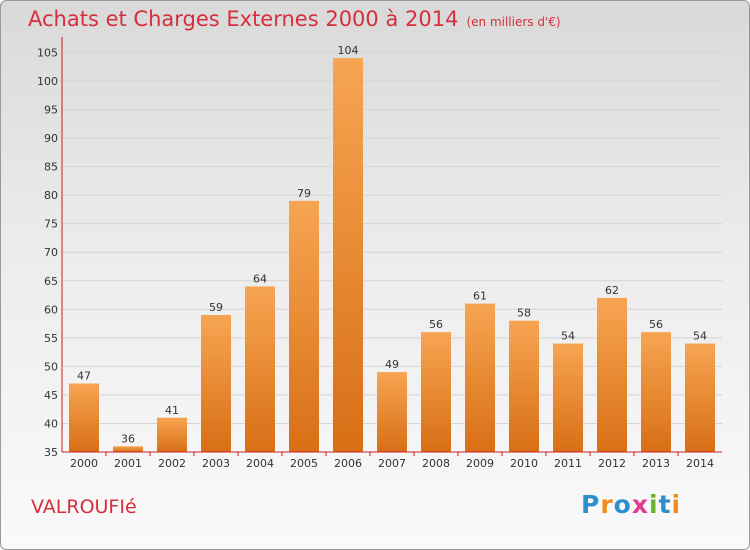  I want to click on bar-value-label: 47, so click(84, 376).